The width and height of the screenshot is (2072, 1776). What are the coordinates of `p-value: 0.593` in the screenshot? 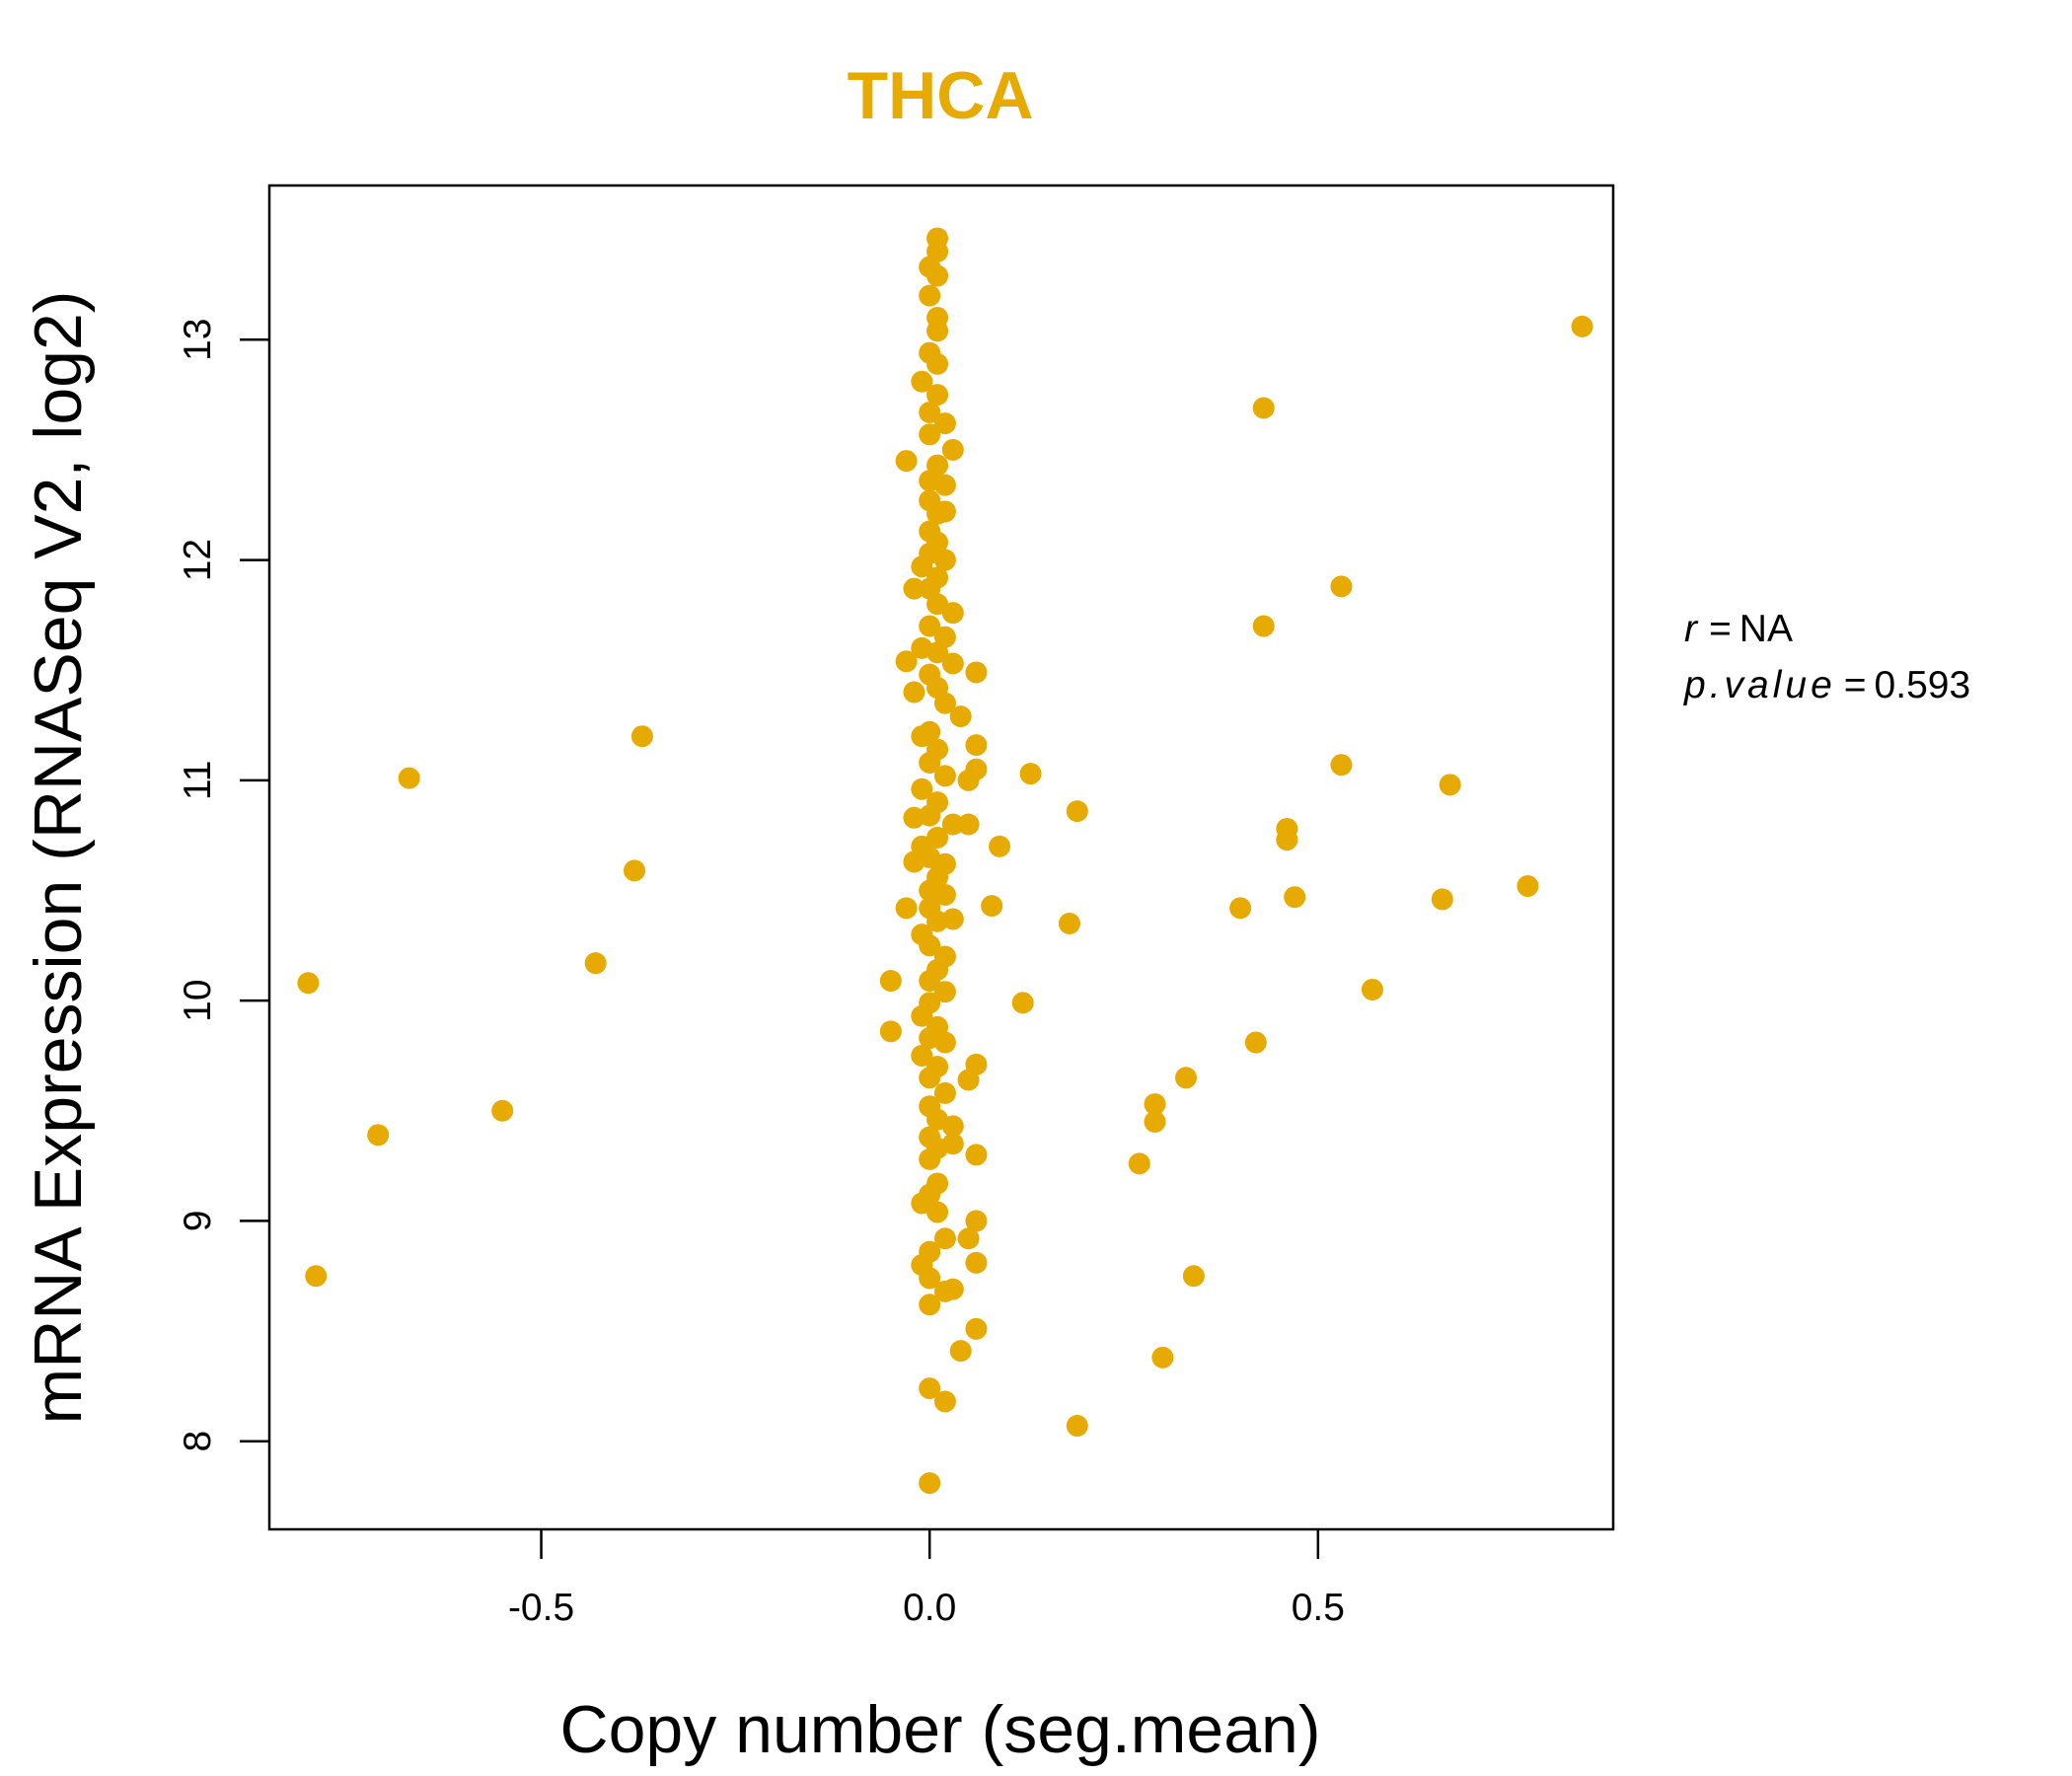 It's located at (1923, 685).